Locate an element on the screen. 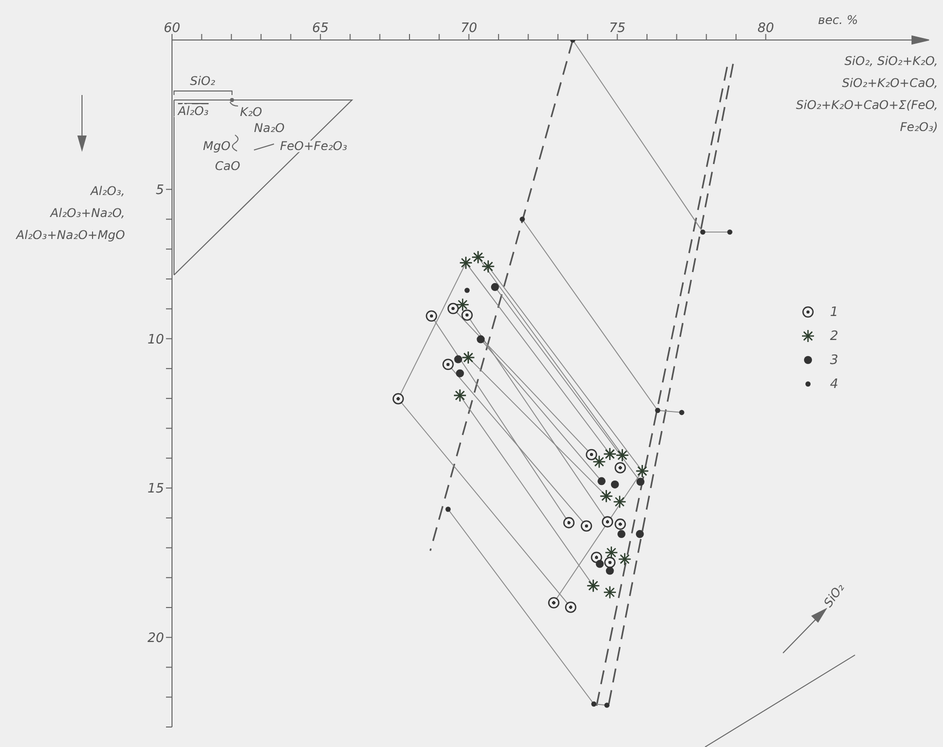 The height and width of the screenshot is (747, 943). legend-label: 1 is located at coordinates (834, 312).